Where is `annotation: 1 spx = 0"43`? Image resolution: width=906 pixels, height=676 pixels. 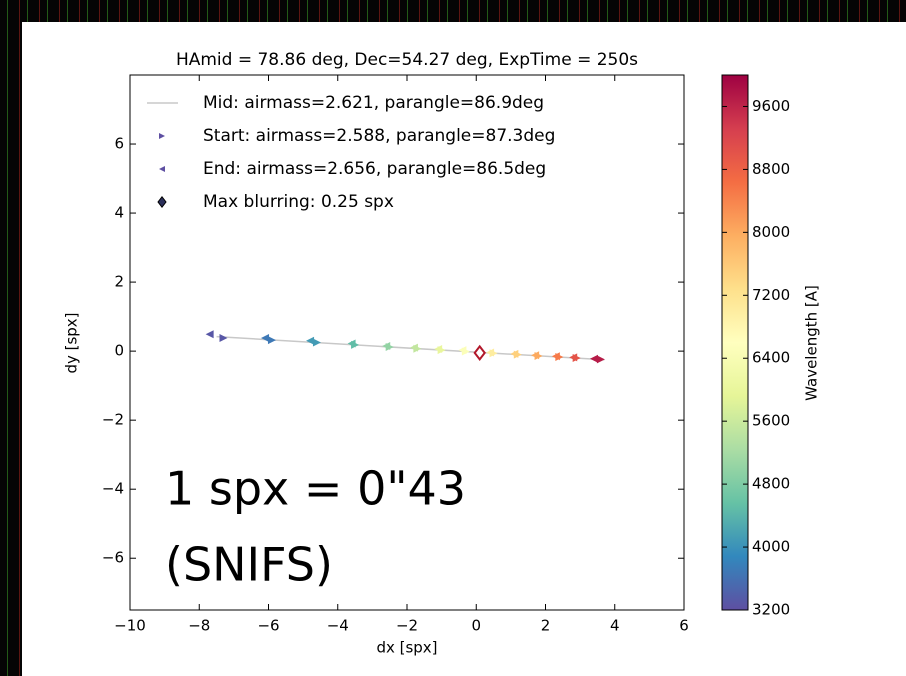 annotation: 1 spx = 0"43 is located at coordinates (315, 489).